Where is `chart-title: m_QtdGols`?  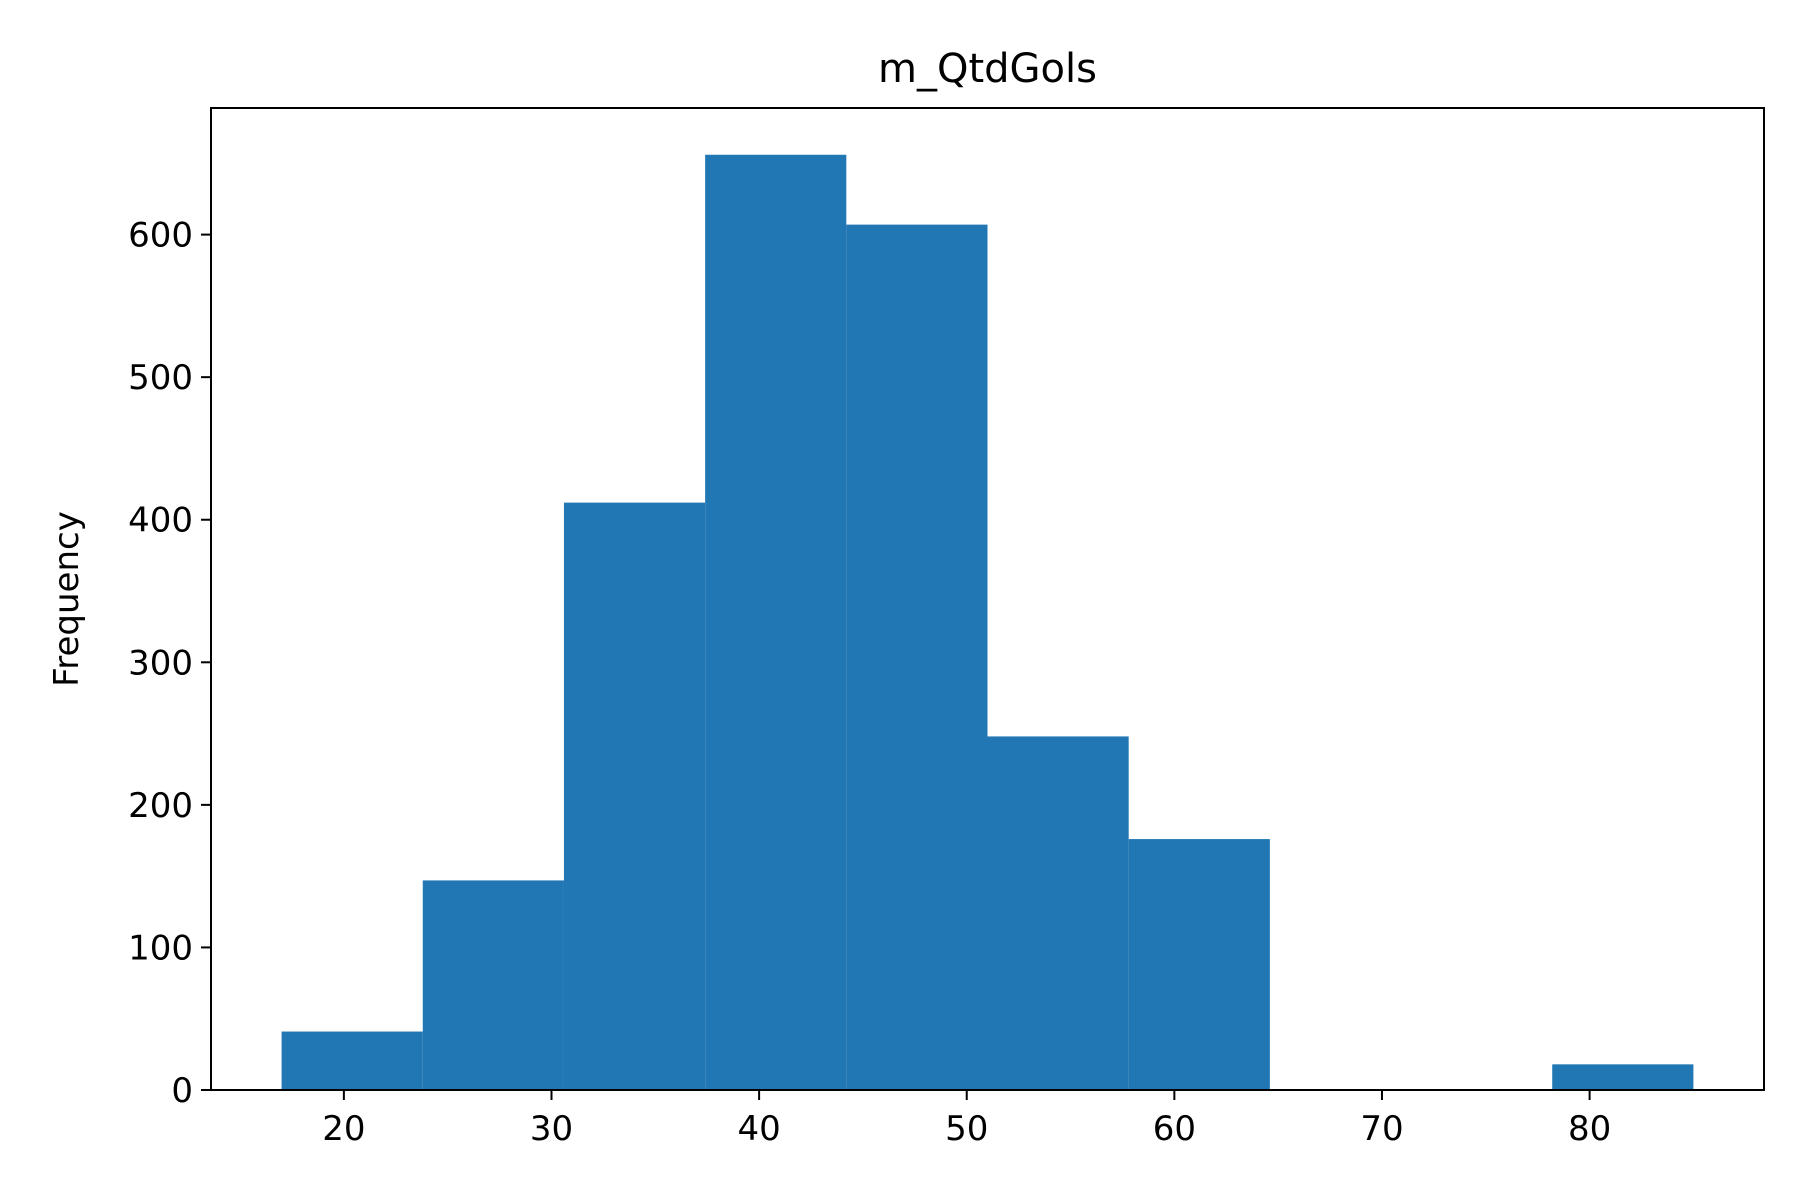 chart-title: m_QtdGols is located at coordinates (987, 69).